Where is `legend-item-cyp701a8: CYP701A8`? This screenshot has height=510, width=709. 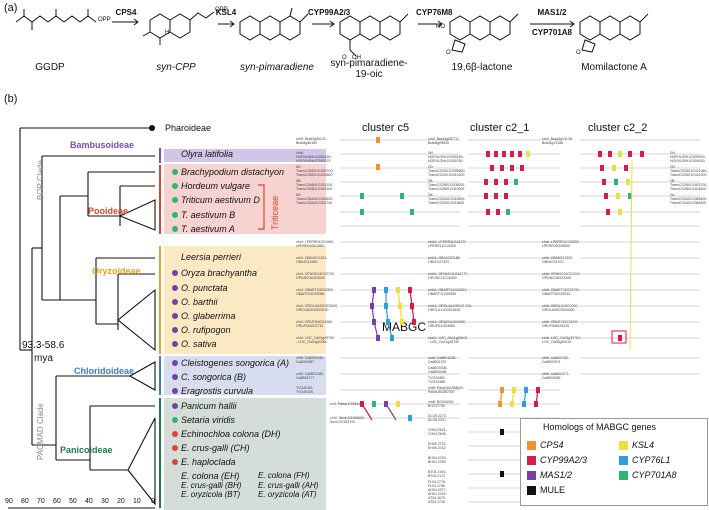
legend-item-cyp701a8: CYP701A8 is located at coordinates (648, 475).